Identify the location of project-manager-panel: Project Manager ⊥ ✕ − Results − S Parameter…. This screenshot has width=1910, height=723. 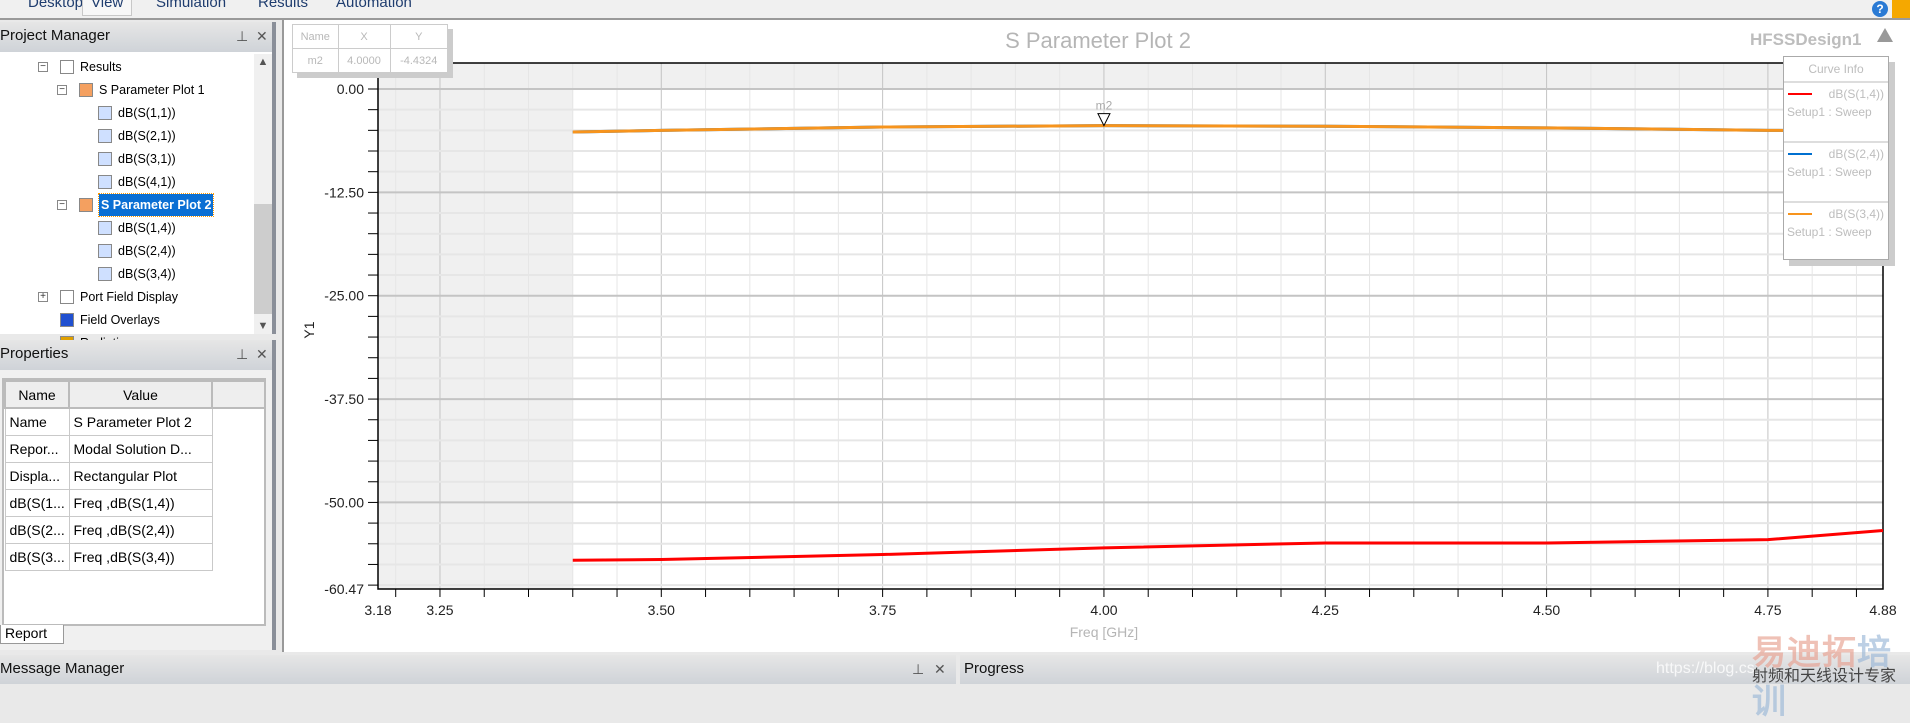
(138, 197).